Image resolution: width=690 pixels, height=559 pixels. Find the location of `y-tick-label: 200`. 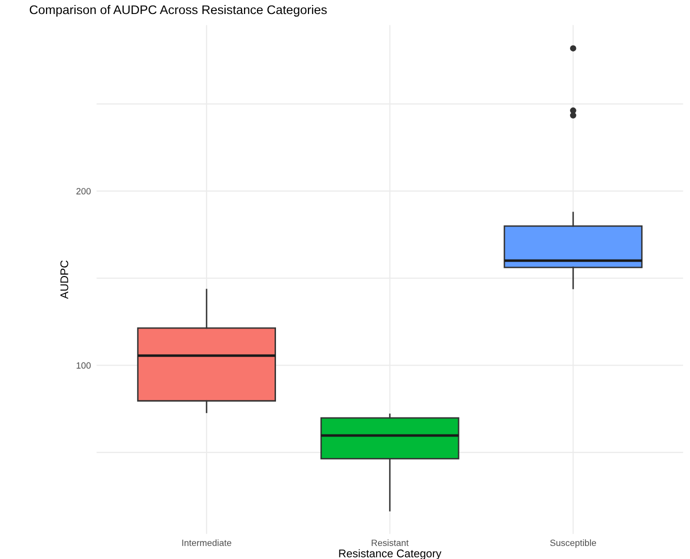

y-tick-label: 200 is located at coordinates (83, 191).